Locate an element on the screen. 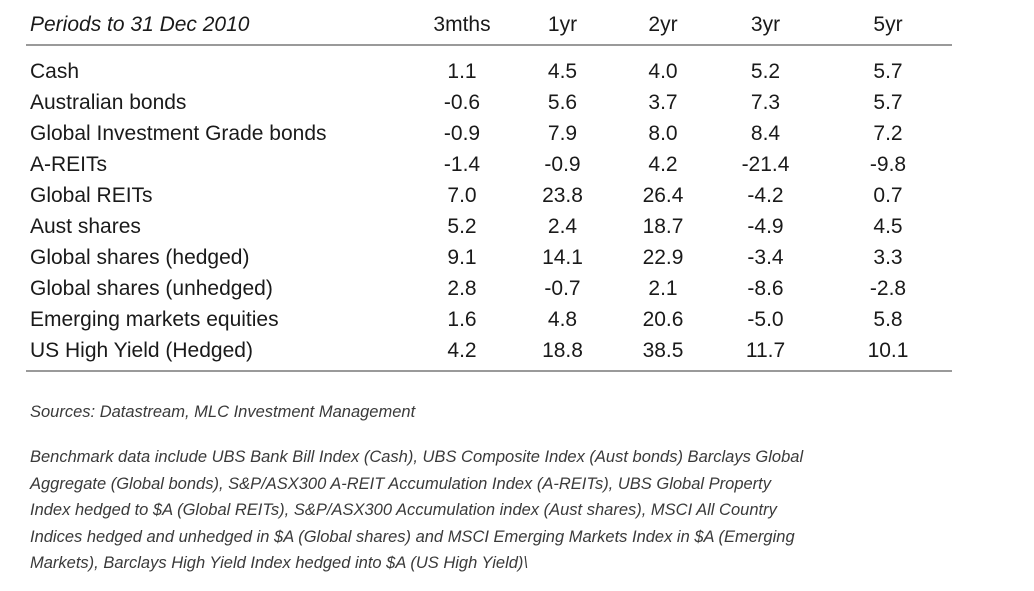 The image size is (1034, 591). return-cell-5yr: 4.5 is located at coordinates (888, 226).